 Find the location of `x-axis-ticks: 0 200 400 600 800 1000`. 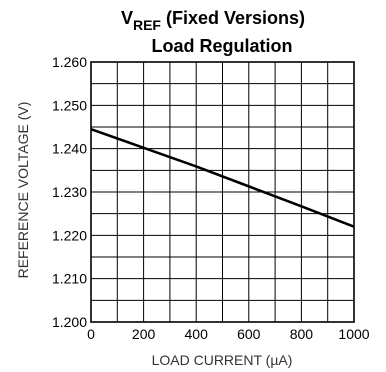

x-axis-ticks: 0 200 400 600 800 1000 is located at coordinates (228, 334).